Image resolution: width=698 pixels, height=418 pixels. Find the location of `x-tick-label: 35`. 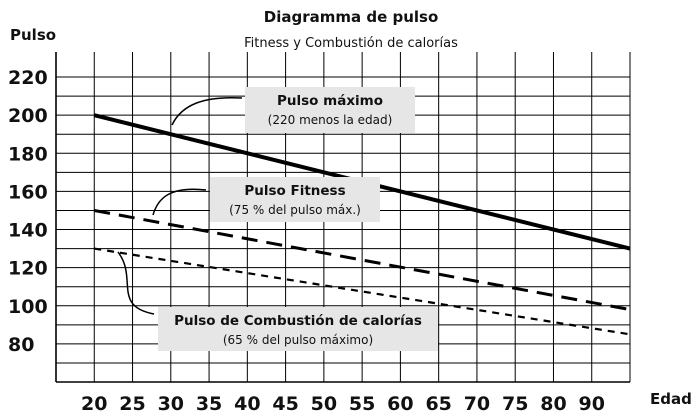

x-tick-label: 35 is located at coordinates (209, 404).